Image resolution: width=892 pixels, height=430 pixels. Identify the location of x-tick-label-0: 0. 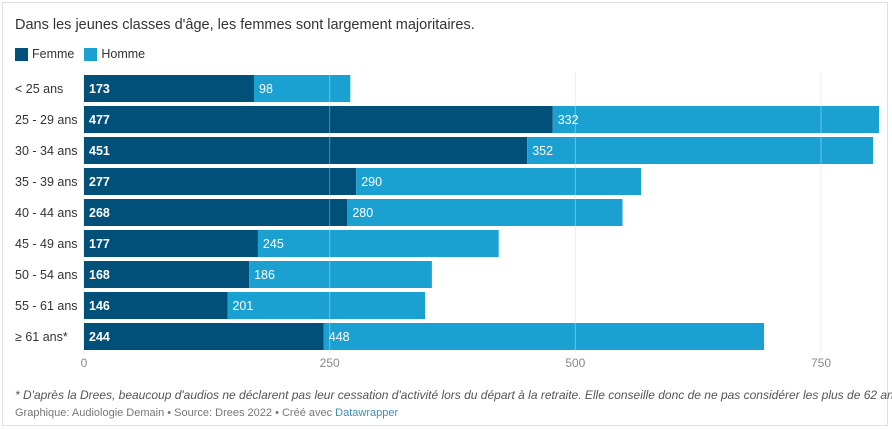
(84, 363).